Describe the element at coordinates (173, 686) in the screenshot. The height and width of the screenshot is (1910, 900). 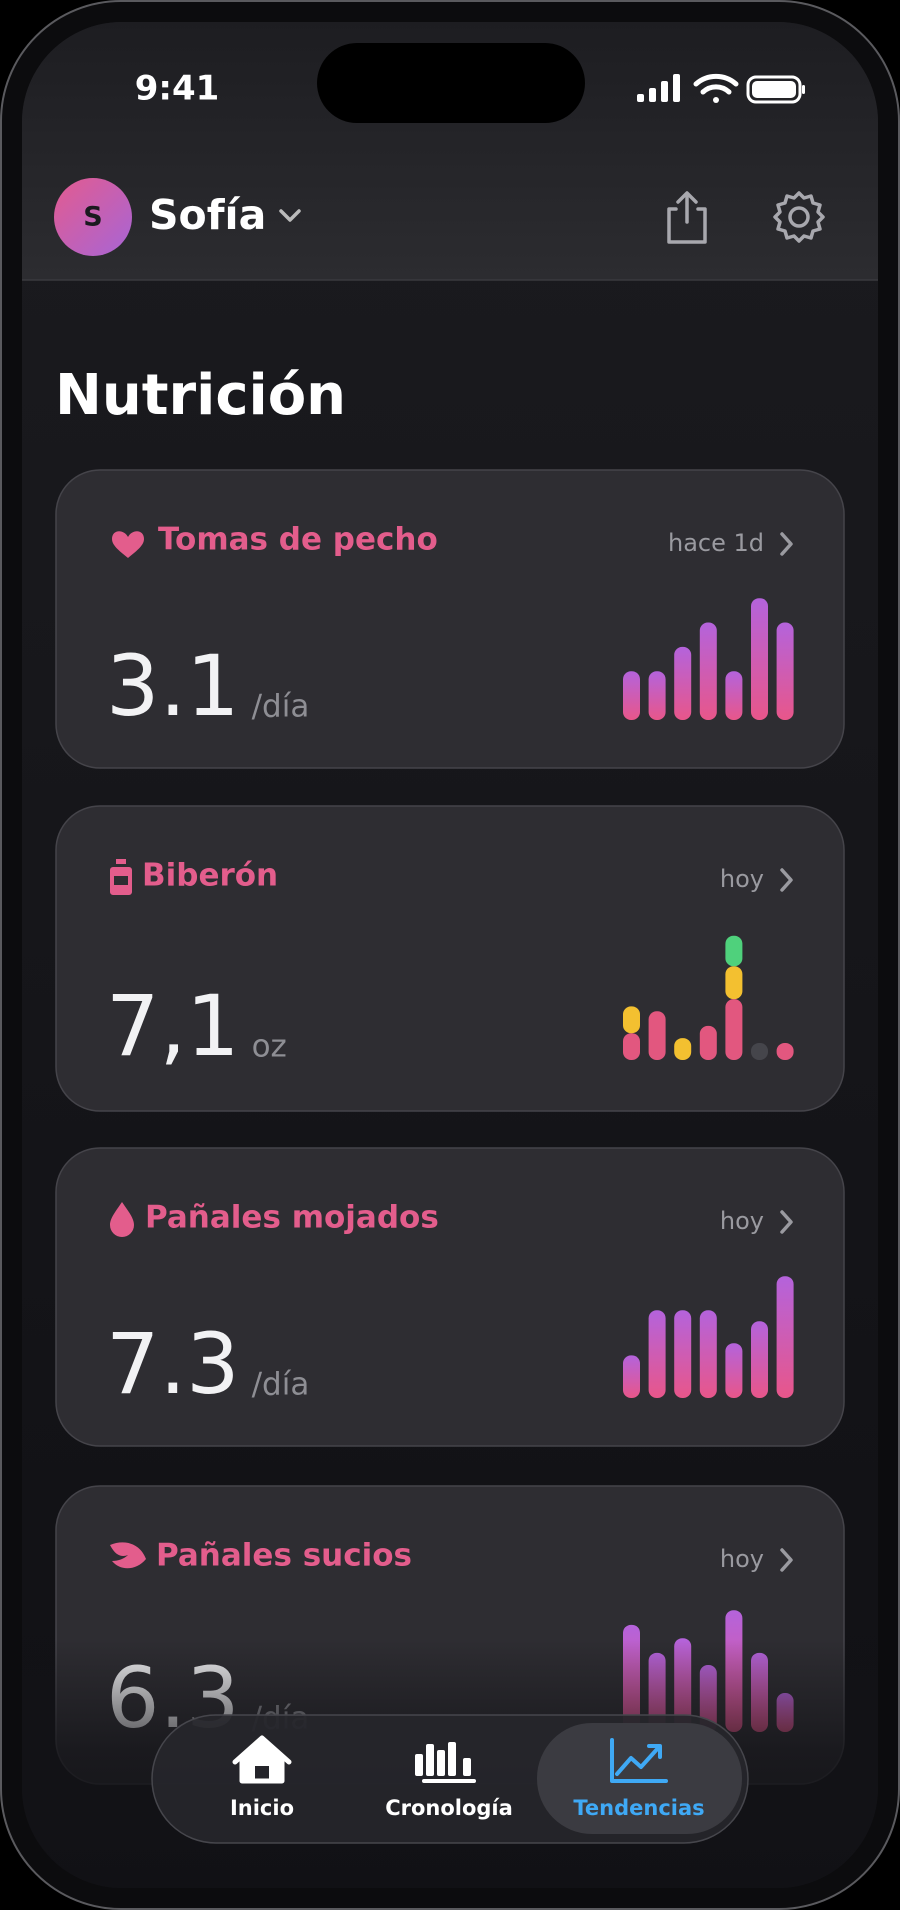
I see `card-value: 3.1` at that location.